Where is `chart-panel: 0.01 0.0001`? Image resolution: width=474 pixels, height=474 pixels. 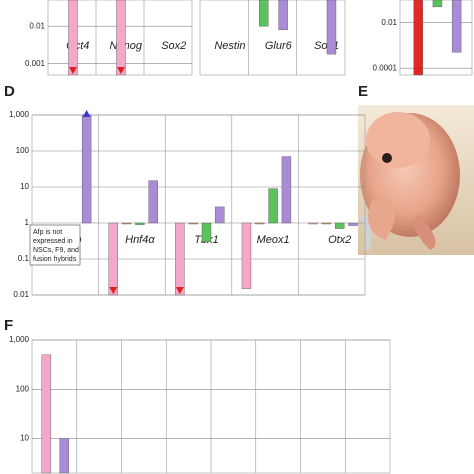 chart-panel: 0.01 0.0001 is located at coordinates (423, 38).